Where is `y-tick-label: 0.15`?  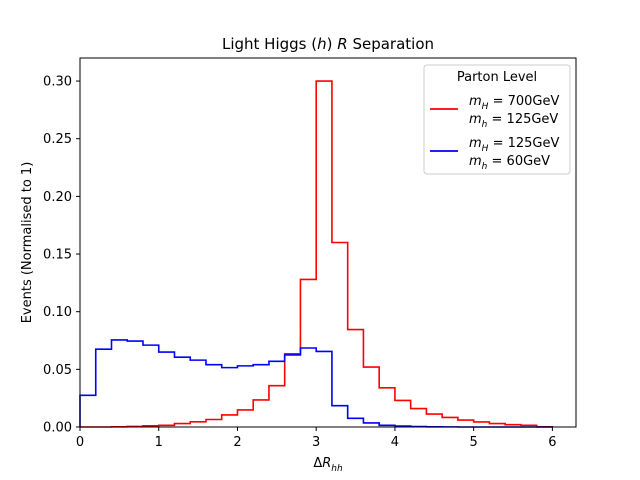
y-tick-label: 0.15 is located at coordinates (57, 255).